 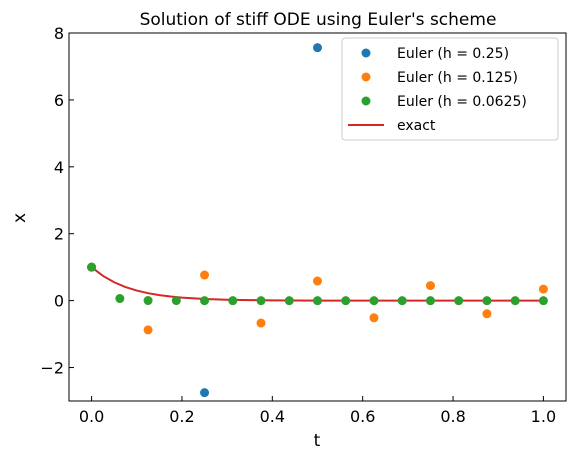 What do you see at coordinates (362, 416) in the screenshot?
I see `x-tick-label: 0.6` at bounding box center [362, 416].